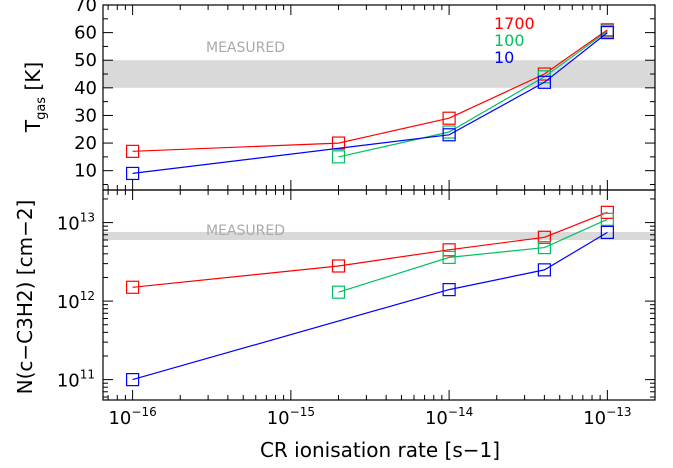 This screenshot has height=468, width=673. What do you see at coordinates (132, 417) in the screenshot?
I see `xtick-label: 10−16` at bounding box center [132, 417].